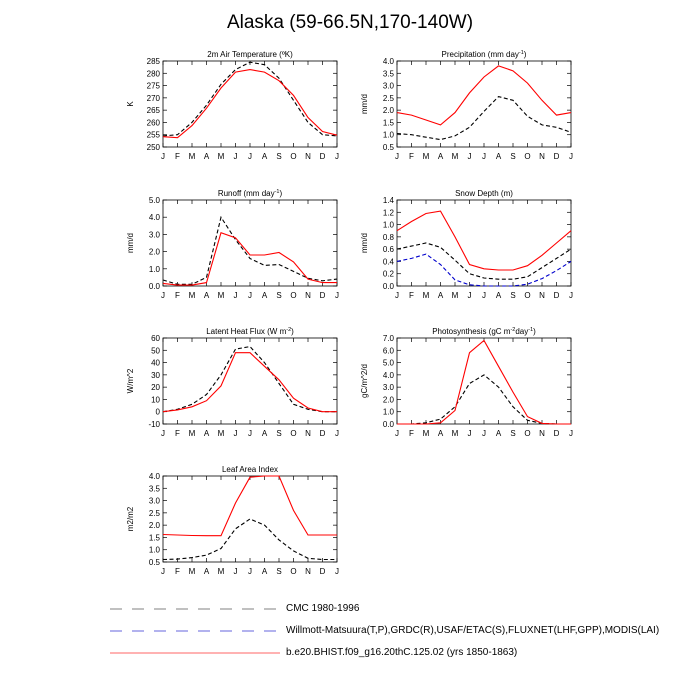 The image size is (700, 700). Describe the element at coordinates (557, 433) in the screenshot. I see `x-tick-label-photosynthesis: D` at that location.